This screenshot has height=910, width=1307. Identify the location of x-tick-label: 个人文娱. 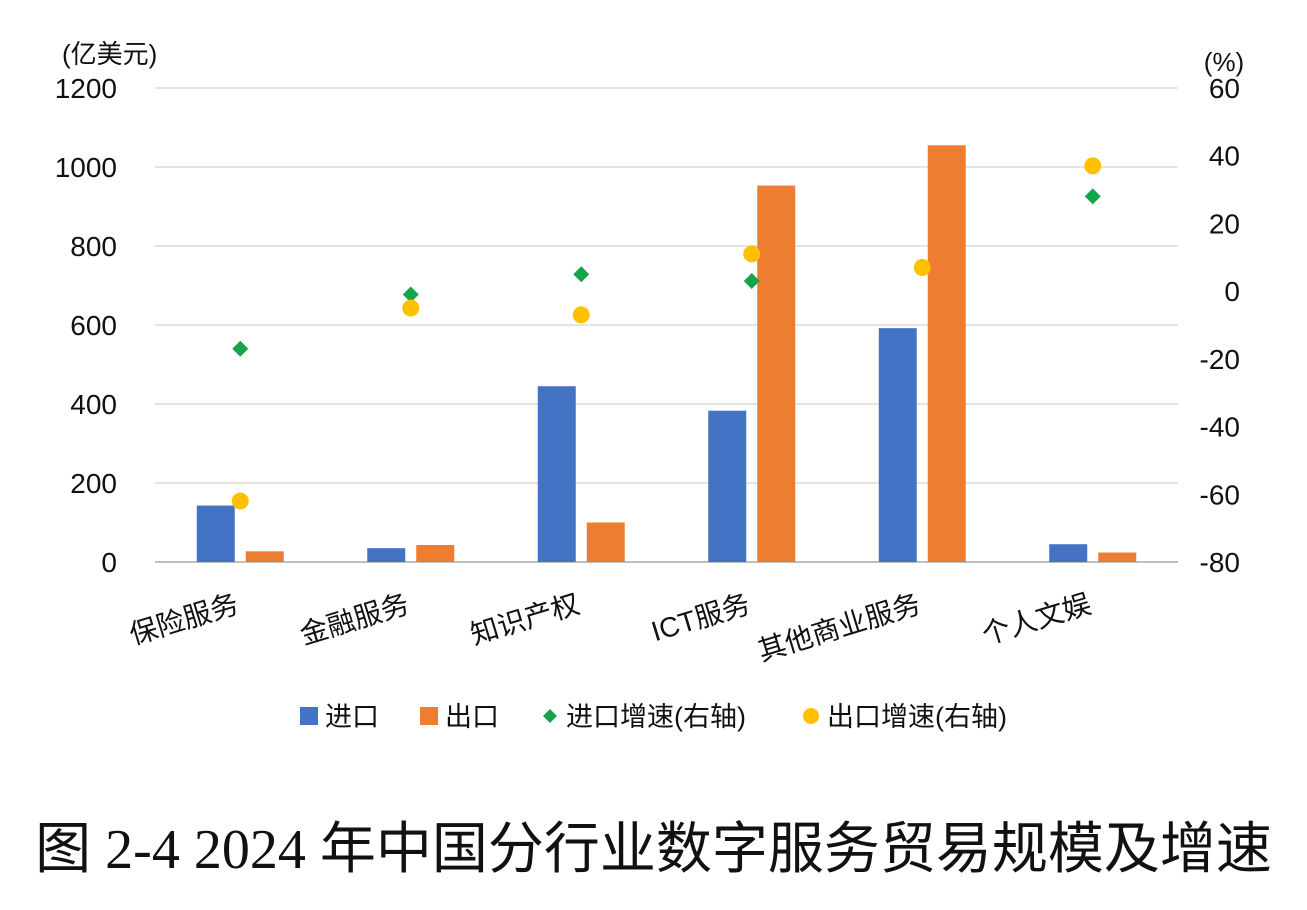
(1036, 619).